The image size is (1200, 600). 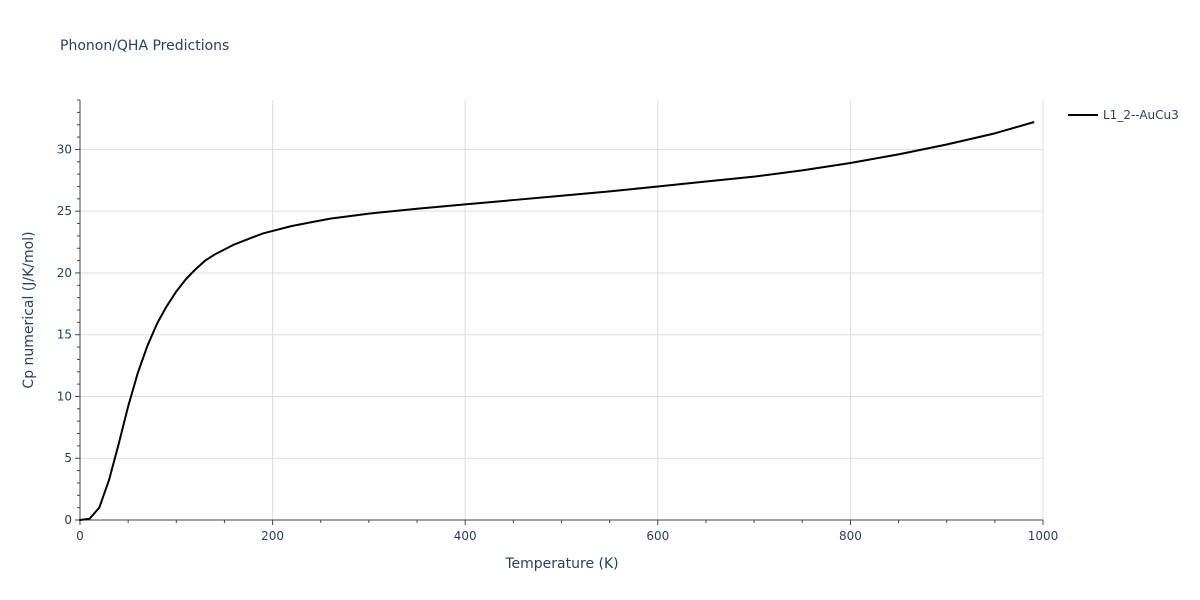 I want to click on chart-title: Phonon/QHA Predictions, so click(x=144, y=46).